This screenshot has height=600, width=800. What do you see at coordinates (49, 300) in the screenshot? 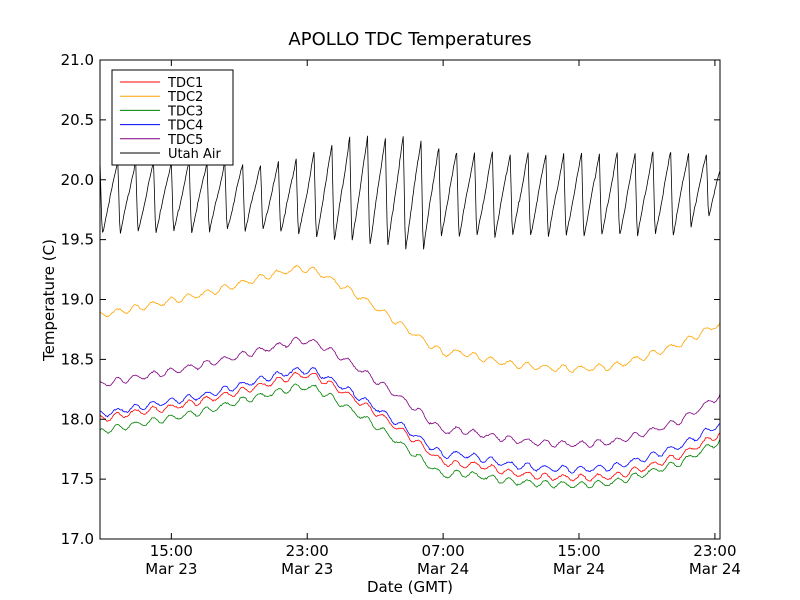
I see `y-axis-title: Temperature (C)` at bounding box center [49, 300].